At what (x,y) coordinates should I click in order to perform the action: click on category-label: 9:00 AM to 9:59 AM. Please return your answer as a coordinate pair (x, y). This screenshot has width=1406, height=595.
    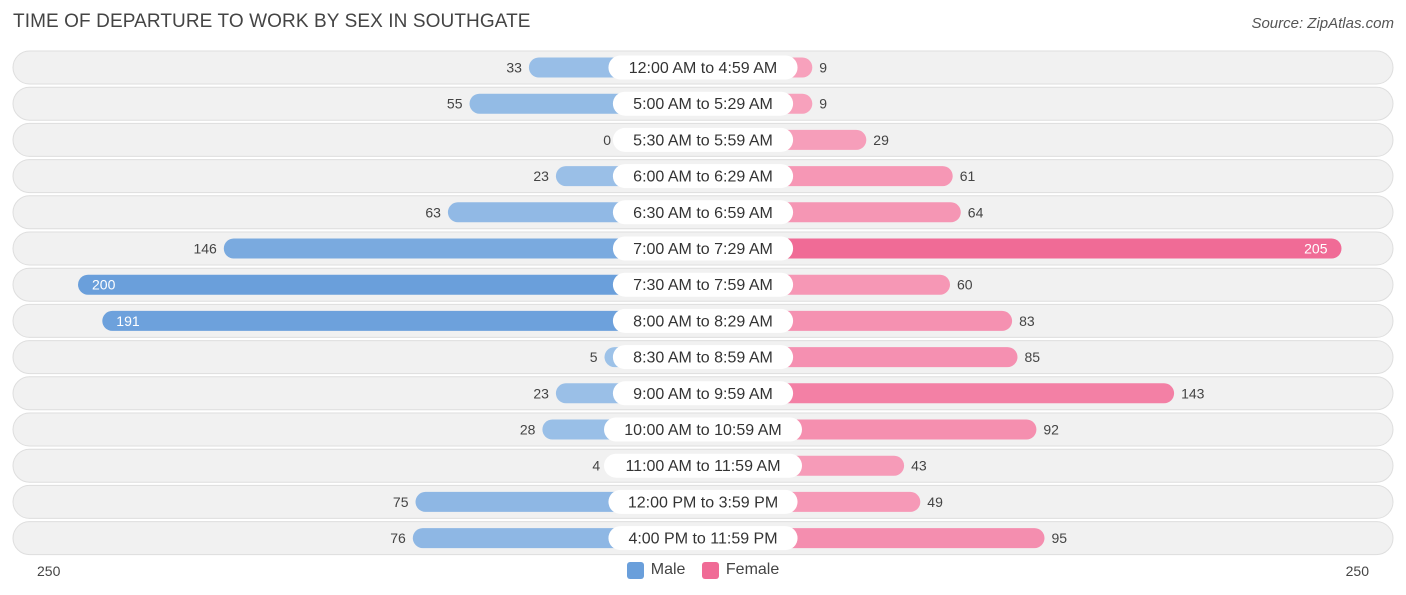
    Looking at the image, I should click on (703, 394).